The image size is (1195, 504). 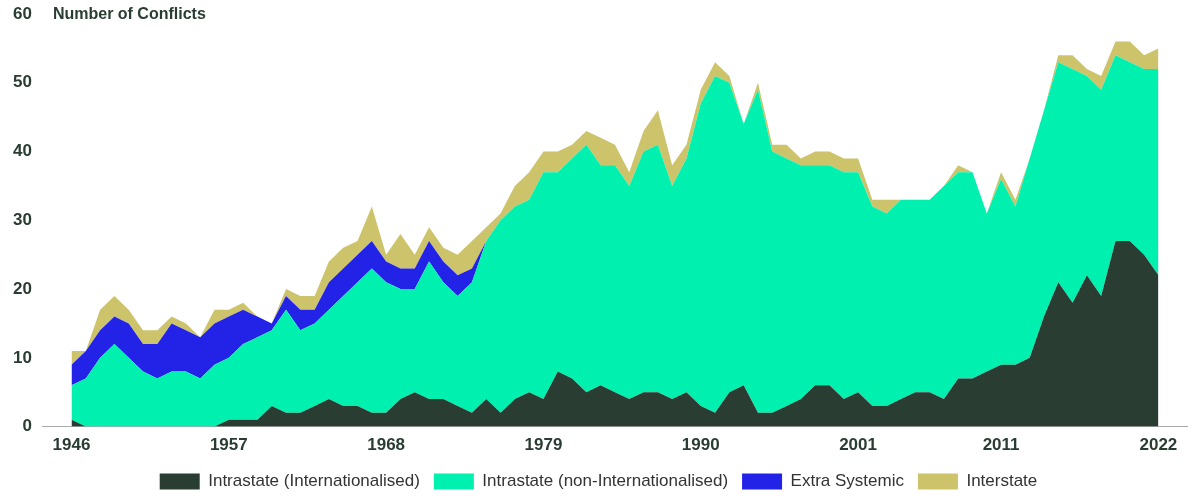 I want to click on x-tick-label: 2011, so click(x=1001, y=445).